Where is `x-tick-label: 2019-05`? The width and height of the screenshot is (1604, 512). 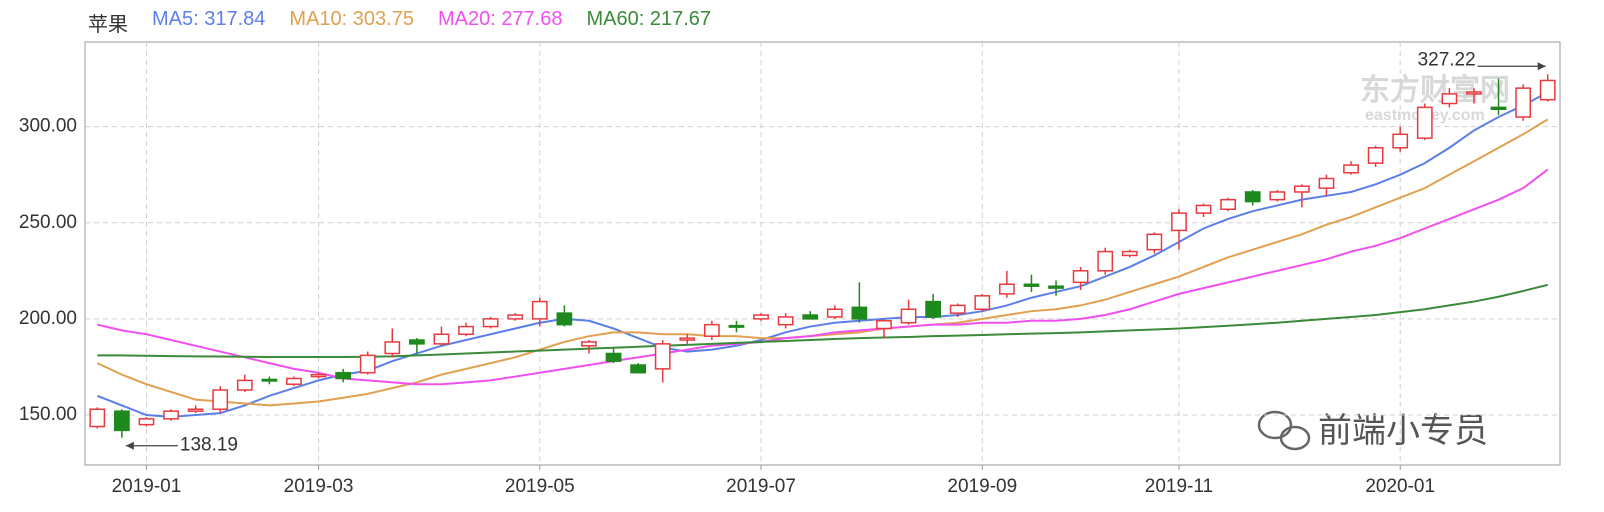
x-tick-label: 2019-05 is located at coordinates (540, 486).